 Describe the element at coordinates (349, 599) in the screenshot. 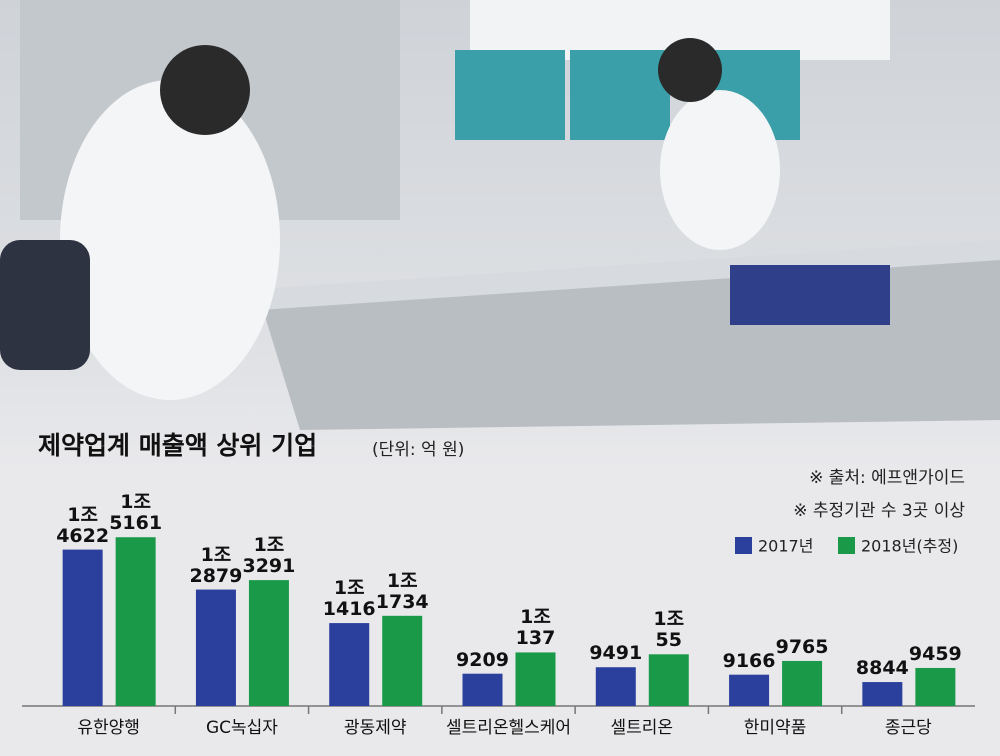

I see `value-label: 1조 1416` at that location.